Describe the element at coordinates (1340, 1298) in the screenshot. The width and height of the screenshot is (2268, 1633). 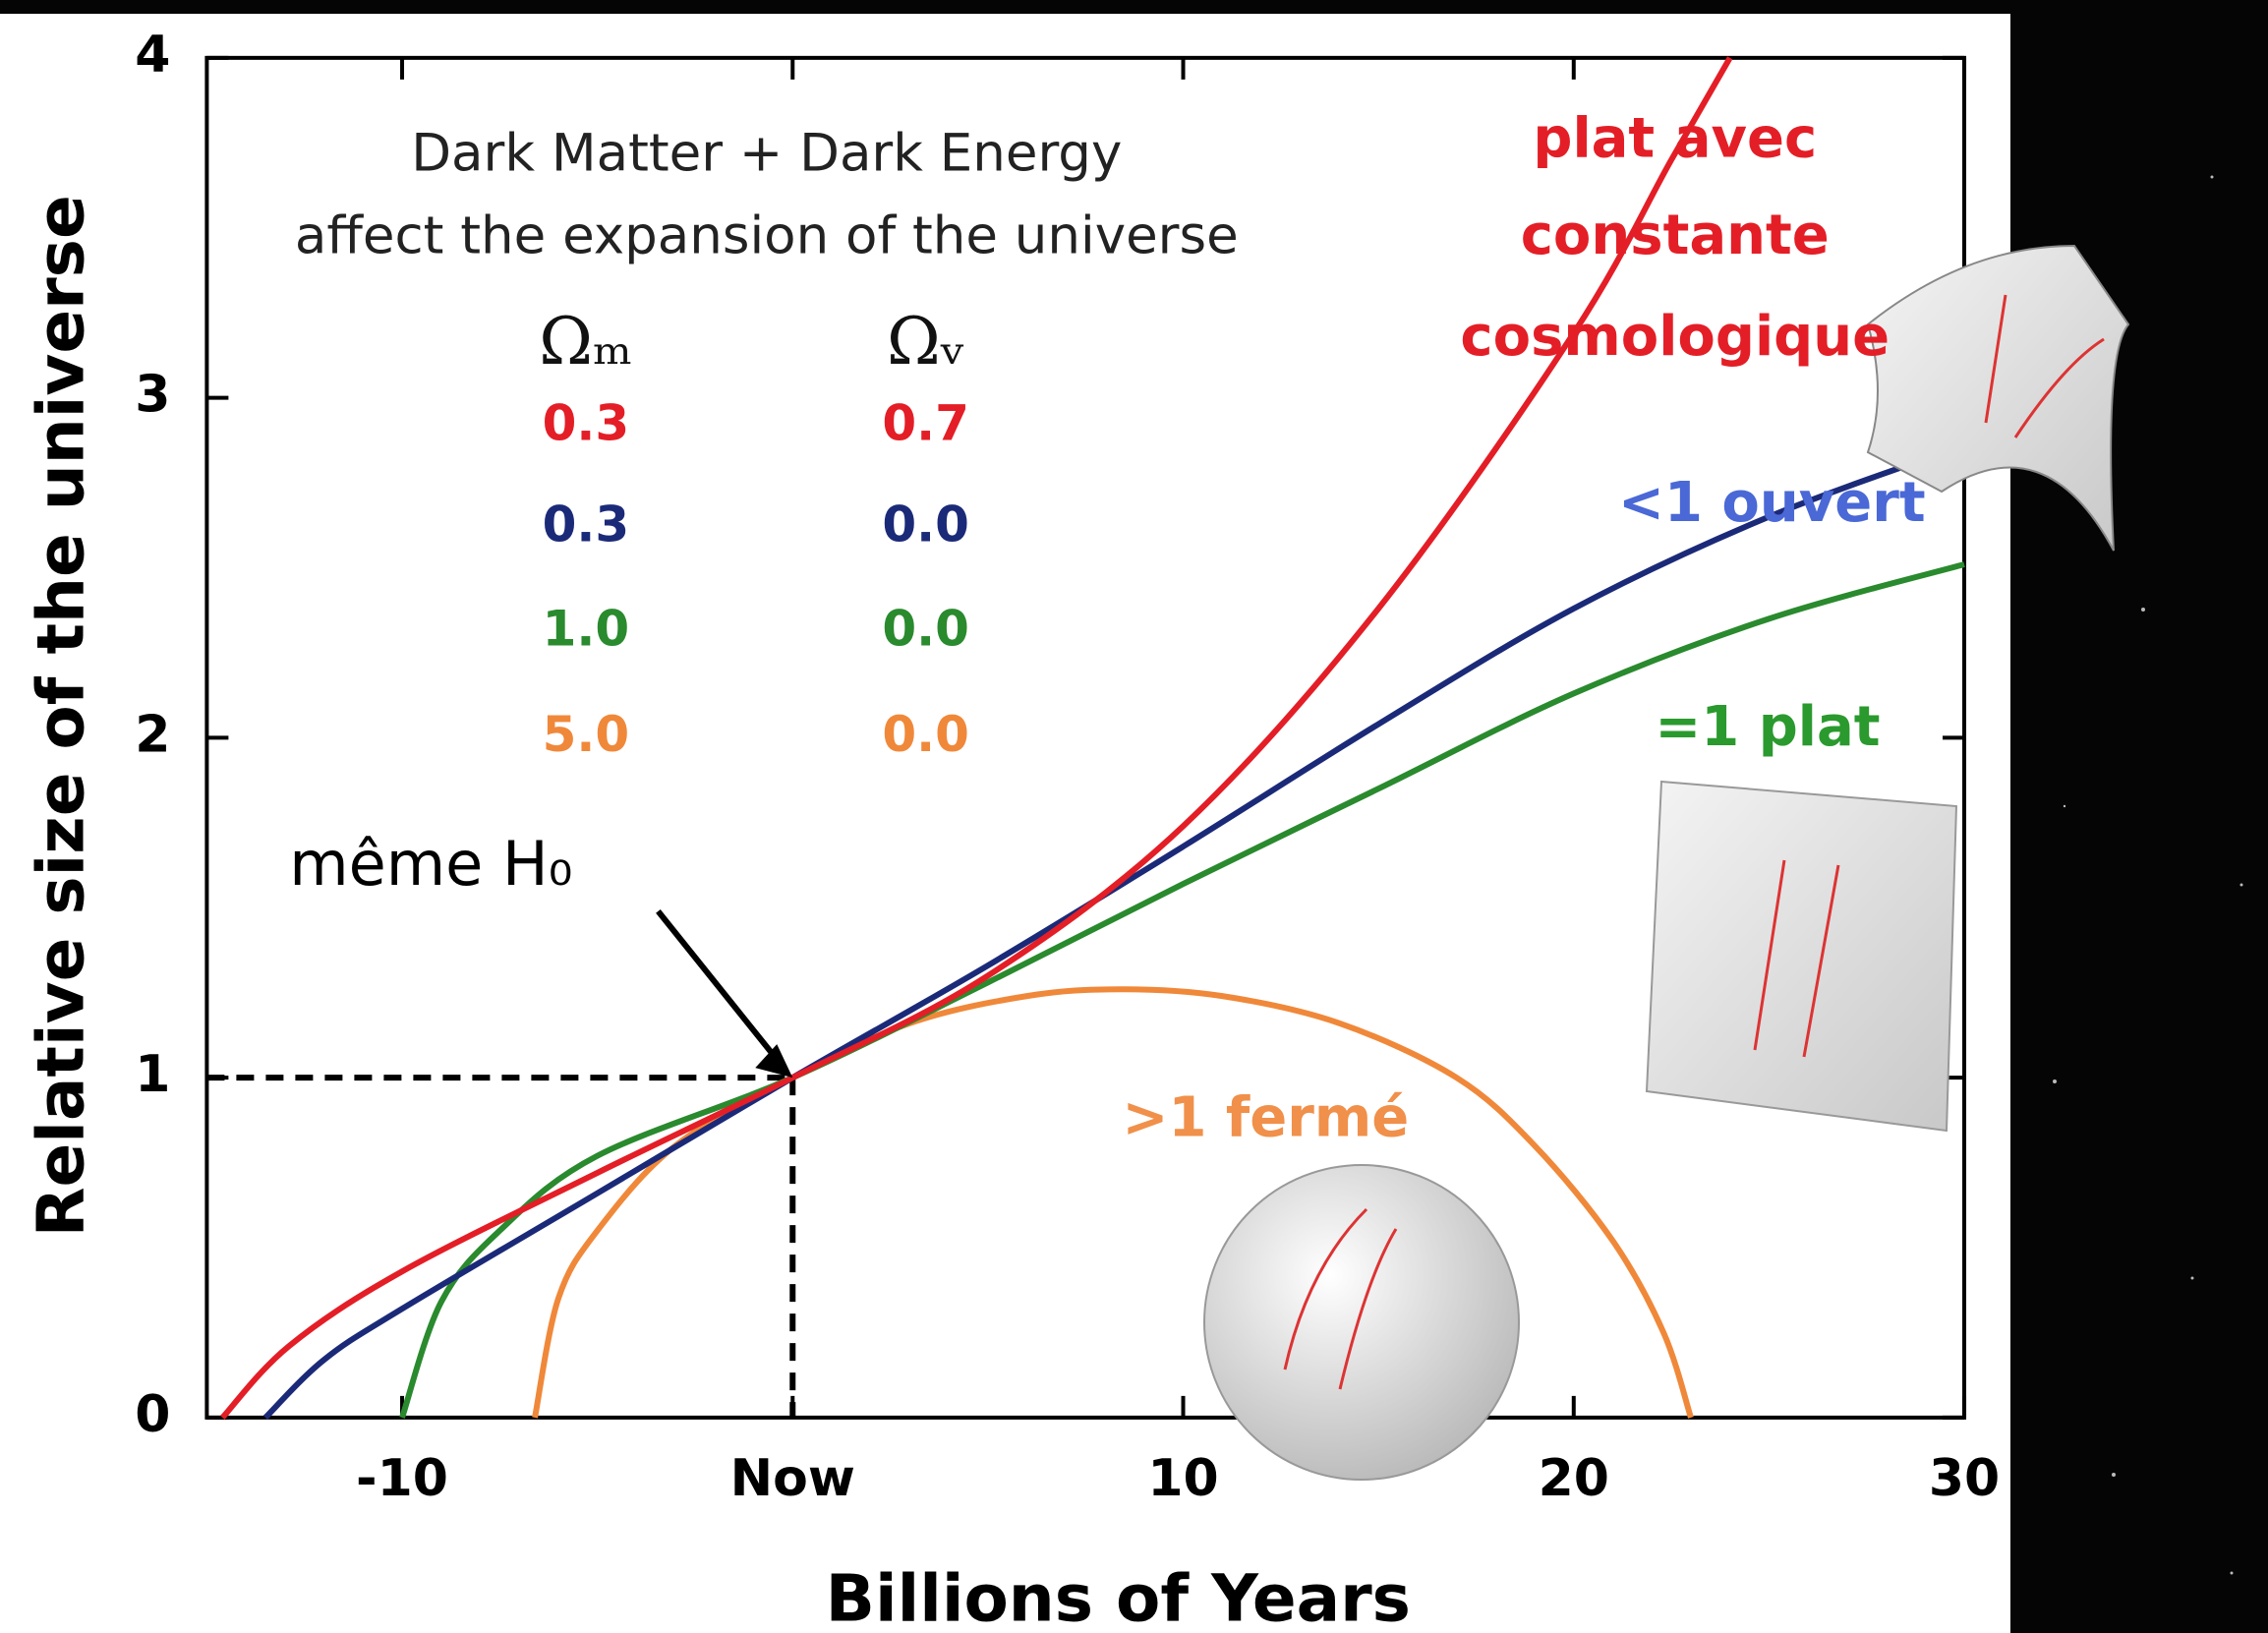
I see `sphere-paths` at that location.